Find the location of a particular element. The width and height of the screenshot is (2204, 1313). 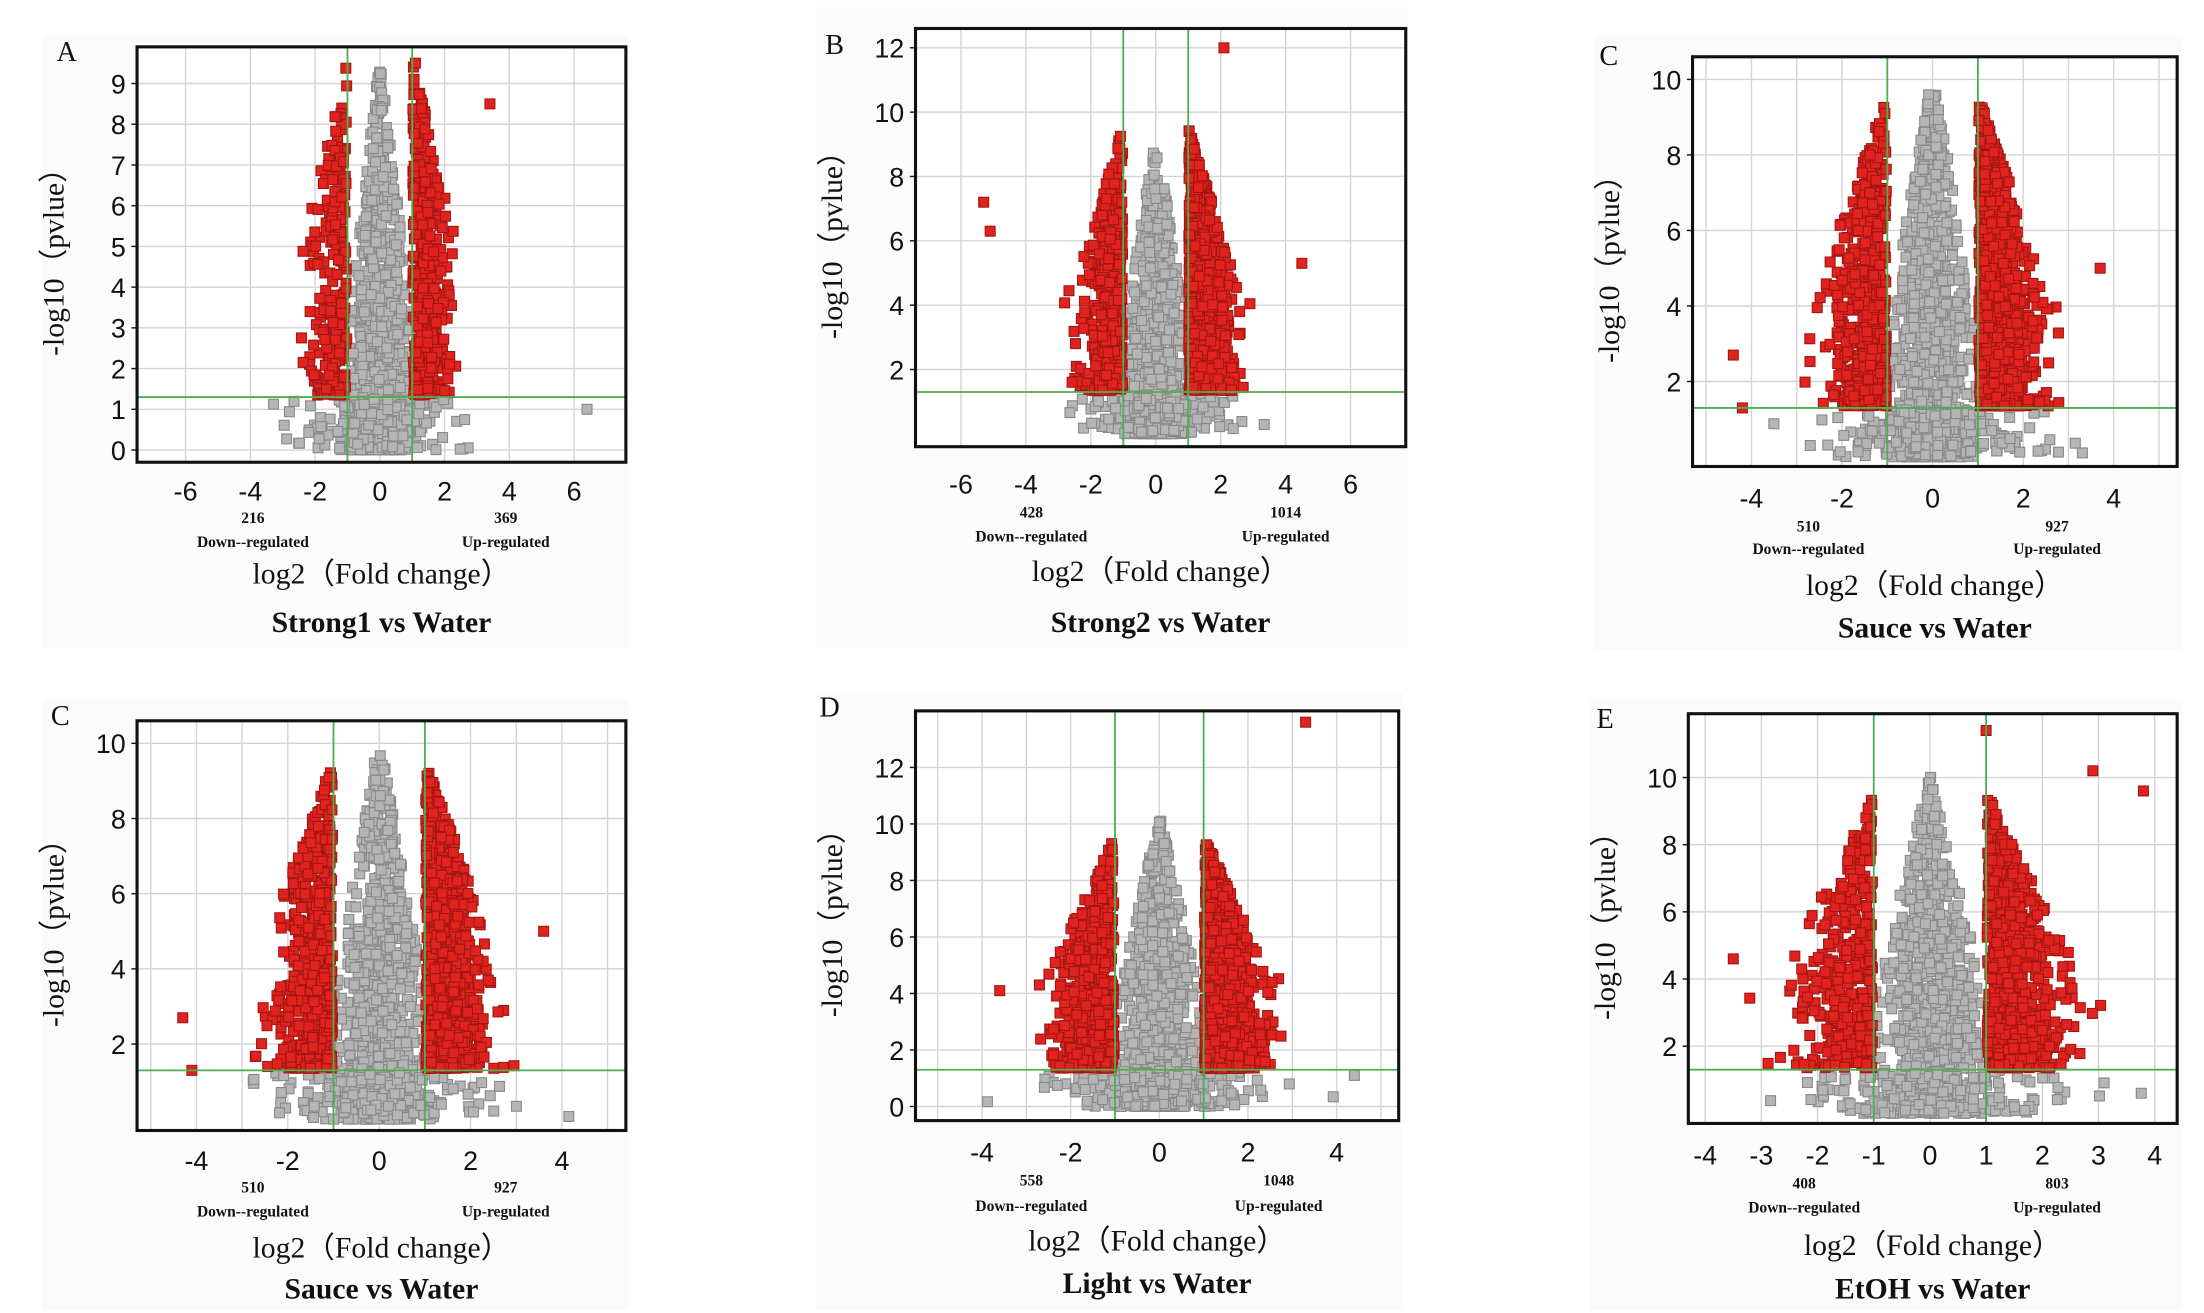

y-tick-label: 10 is located at coordinates (889, 113).